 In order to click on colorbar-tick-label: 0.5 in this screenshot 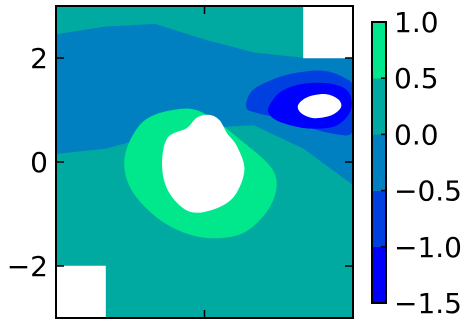, I will do `click(416, 78)`.